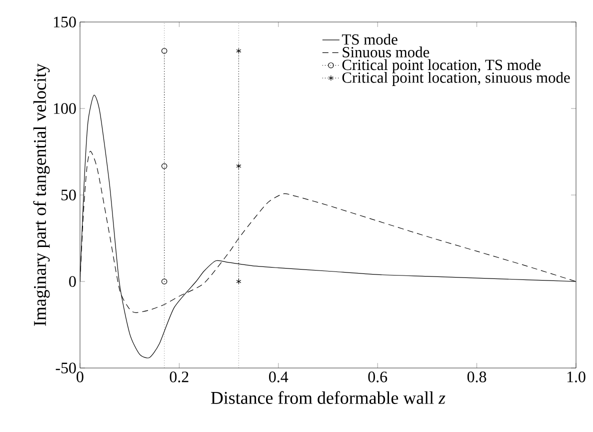 The width and height of the screenshot is (593, 432). Describe the element at coordinates (378, 377) in the screenshot. I see `x-tick-label: 0.6` at that location.